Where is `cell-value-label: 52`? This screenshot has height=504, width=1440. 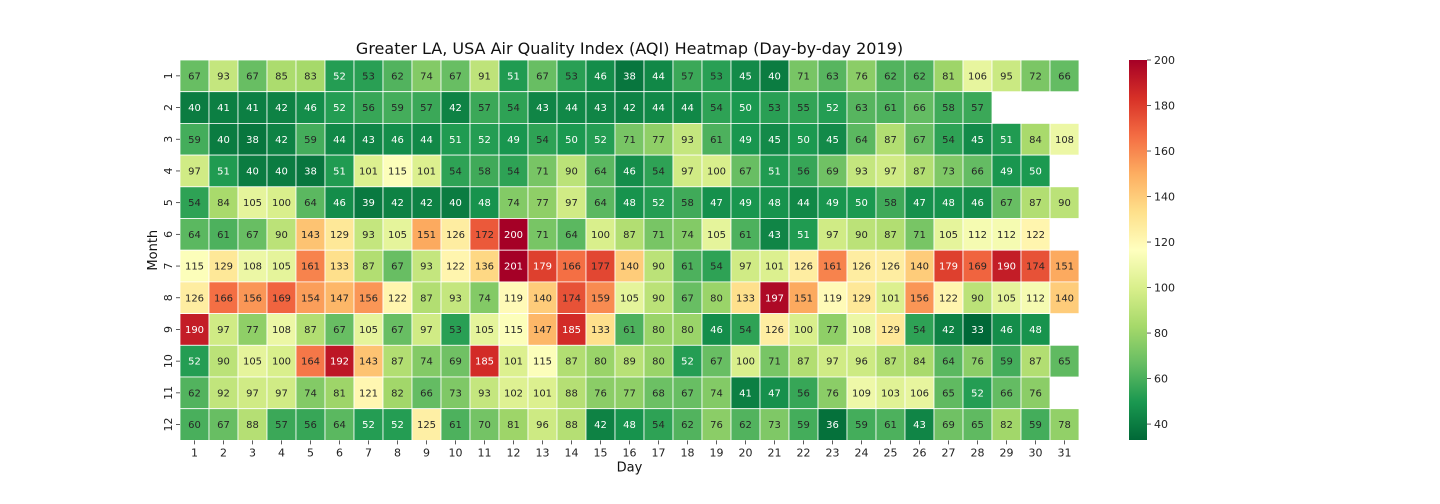
cell-value-label: 52 is located at coordinates (832, 108).